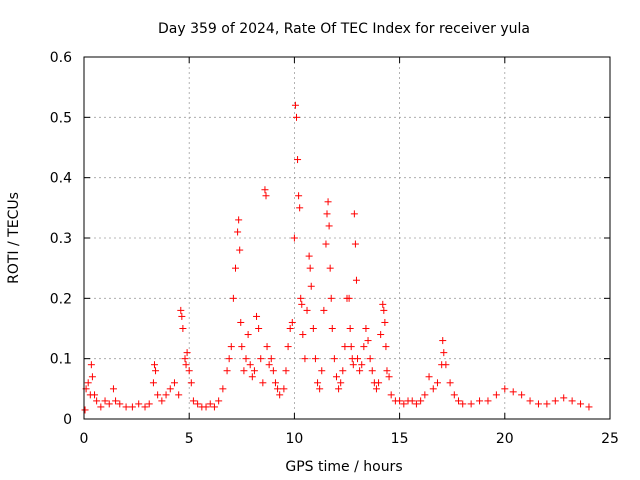  I want to click on x-tick-label: 0, so click(84, 439).